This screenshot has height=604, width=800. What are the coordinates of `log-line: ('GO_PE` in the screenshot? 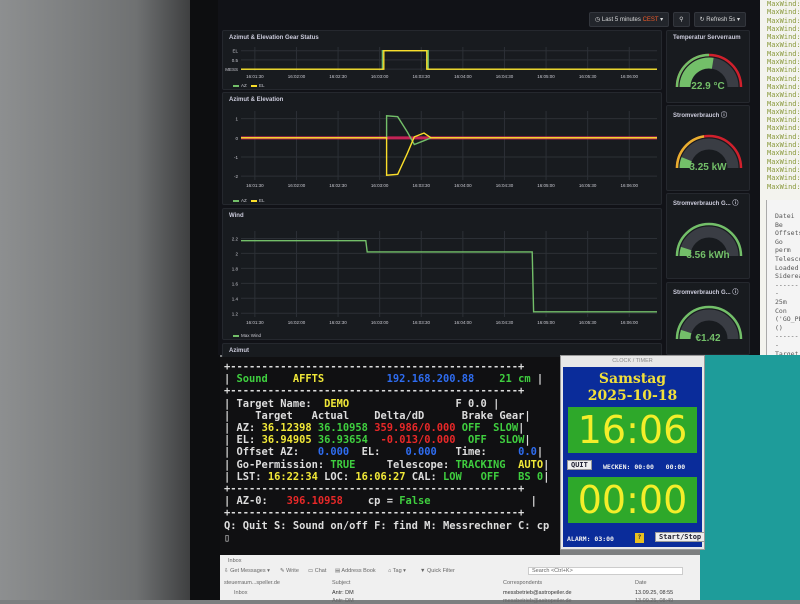 It's located at (787, 319).